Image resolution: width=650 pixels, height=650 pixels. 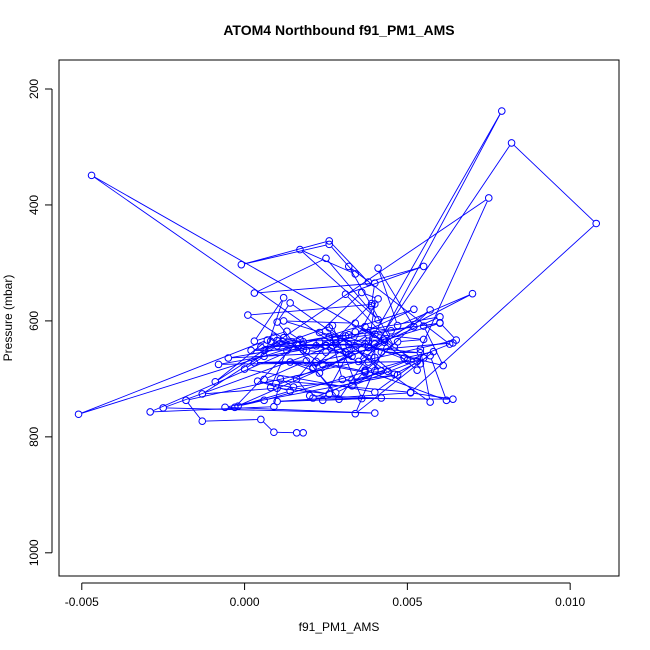 What do you see at coordinates (34, 321) in the screenshot?
I see `y-tick-label: 600` at bounding box center [34, 321].